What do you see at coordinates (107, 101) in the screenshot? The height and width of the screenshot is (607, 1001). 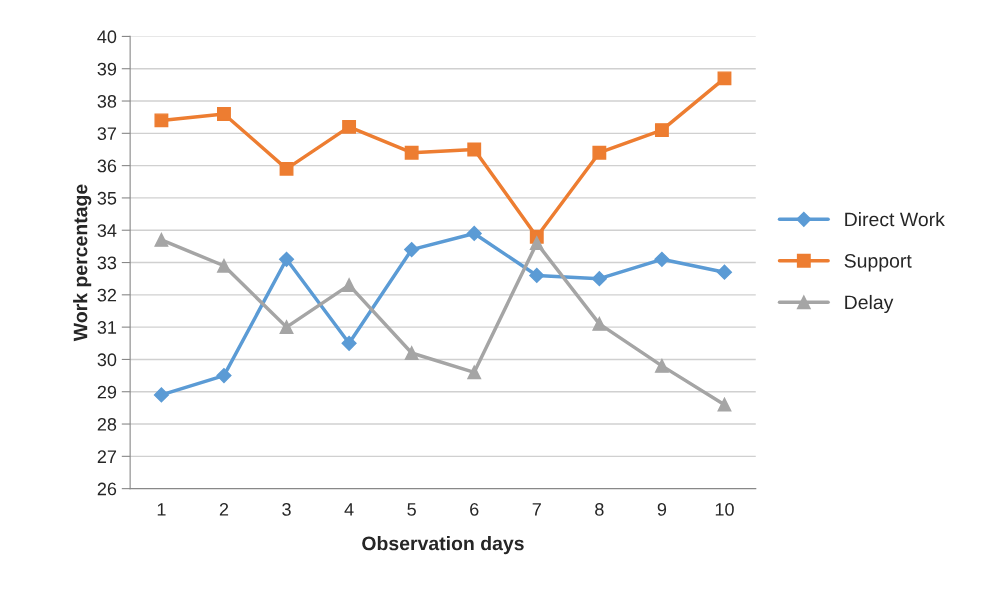 I see `y-tick-label: 38` at bounding box center [107, 101].